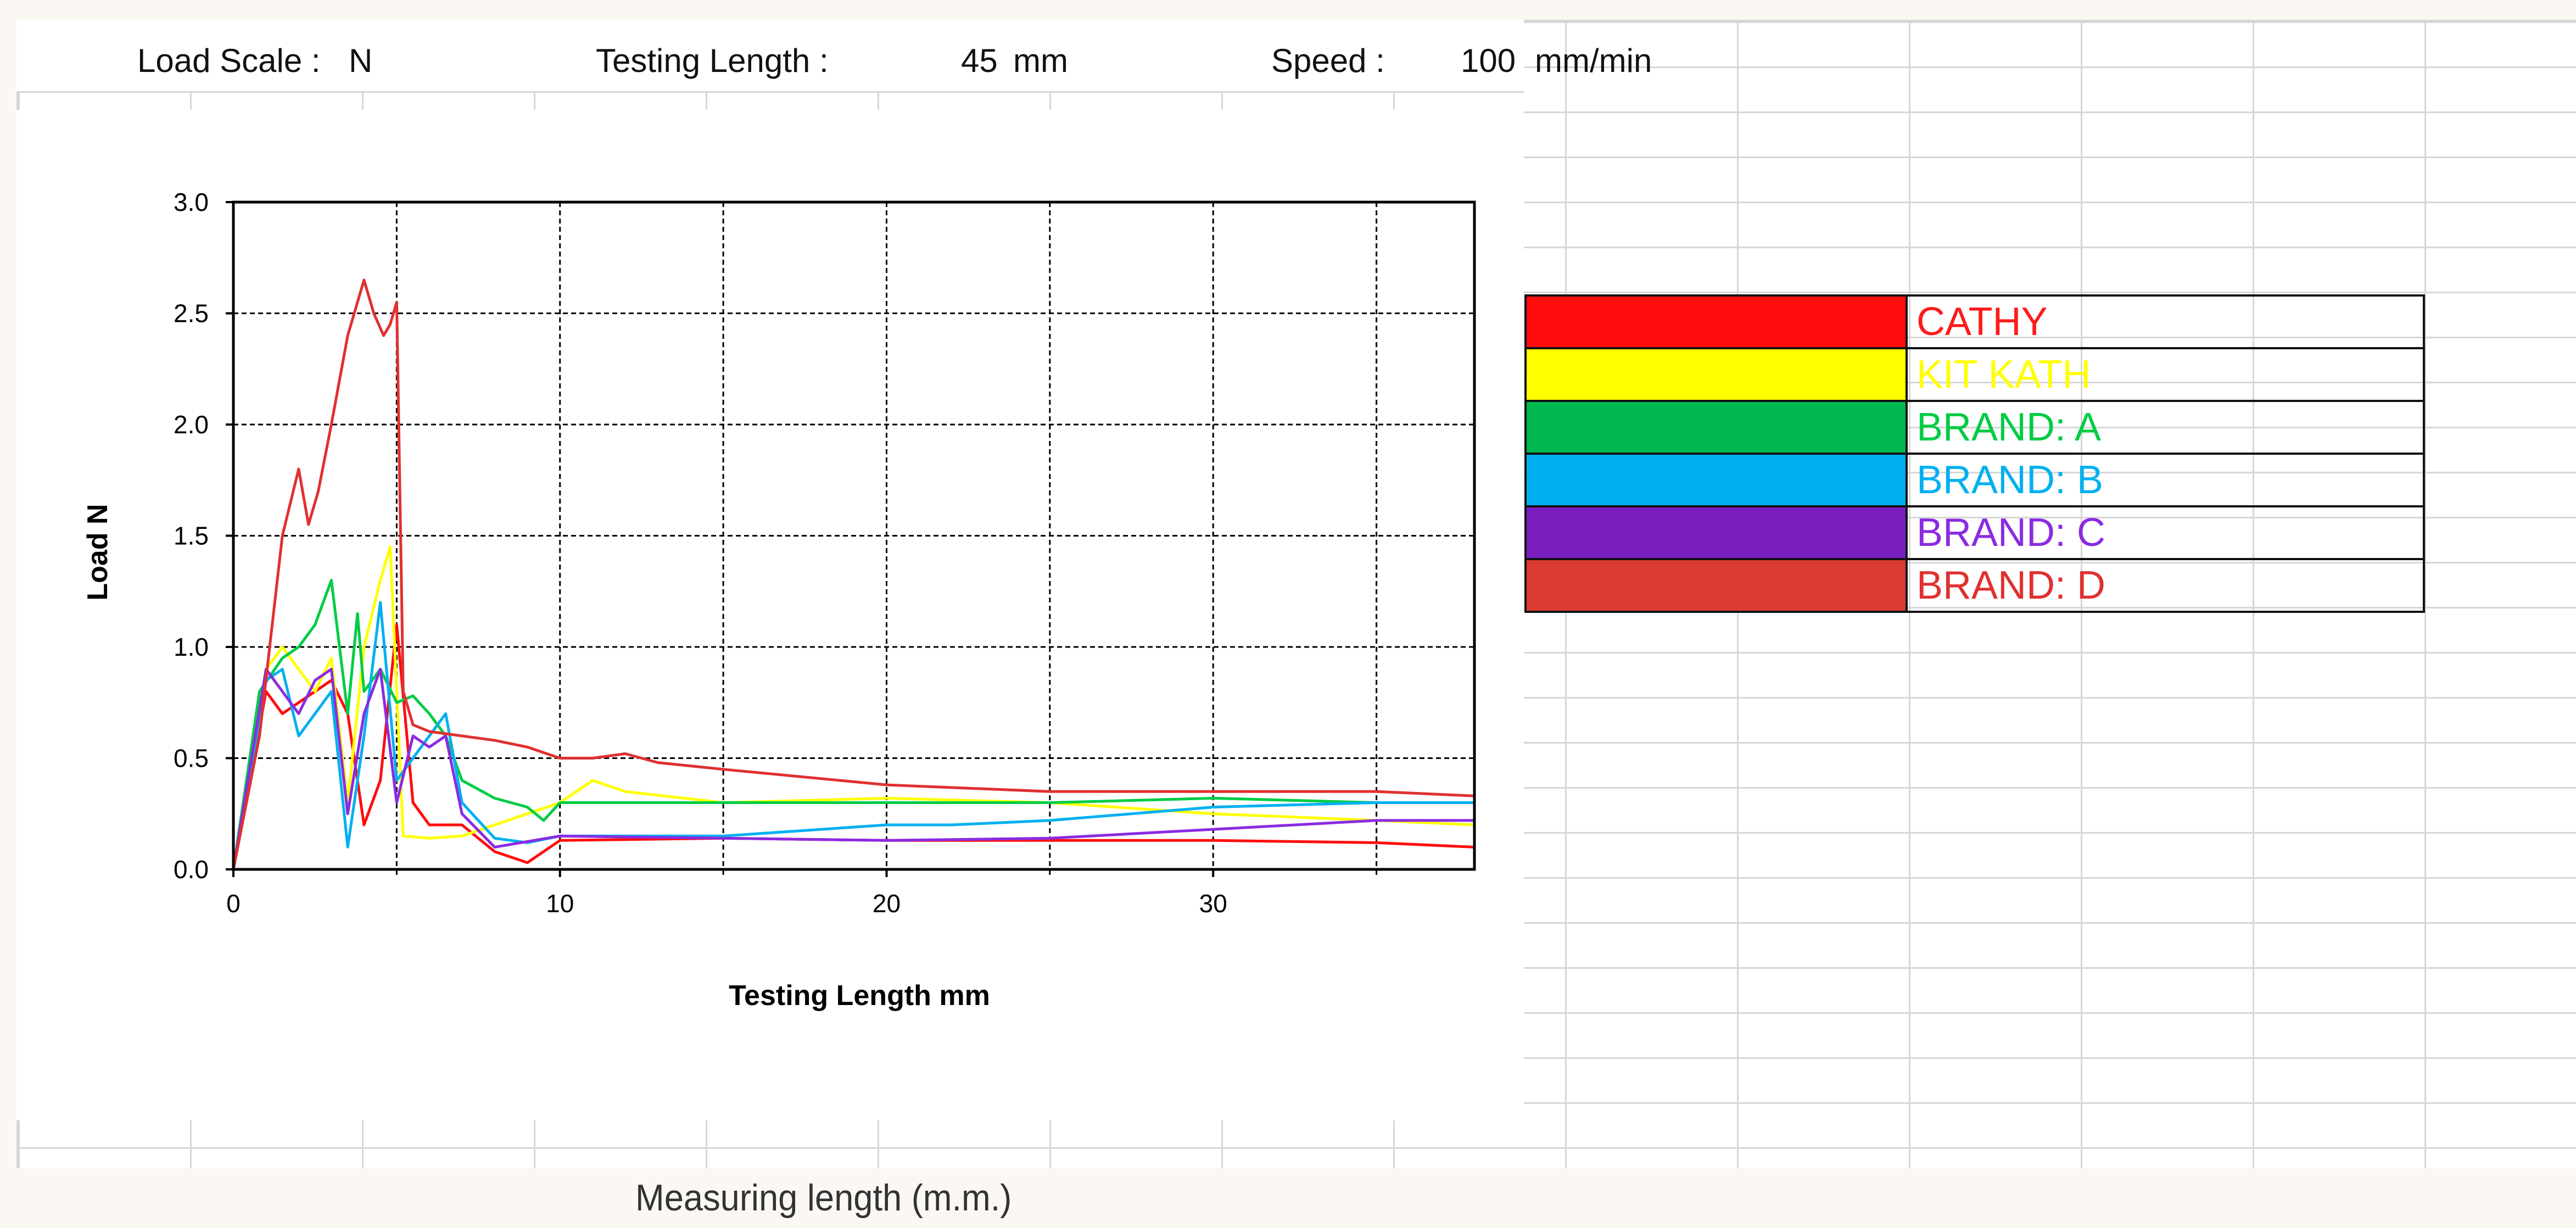 The width and height of the screenshot is (2576, 1228). I want to click on speed-unit: mm/min, so click(1594, 60).